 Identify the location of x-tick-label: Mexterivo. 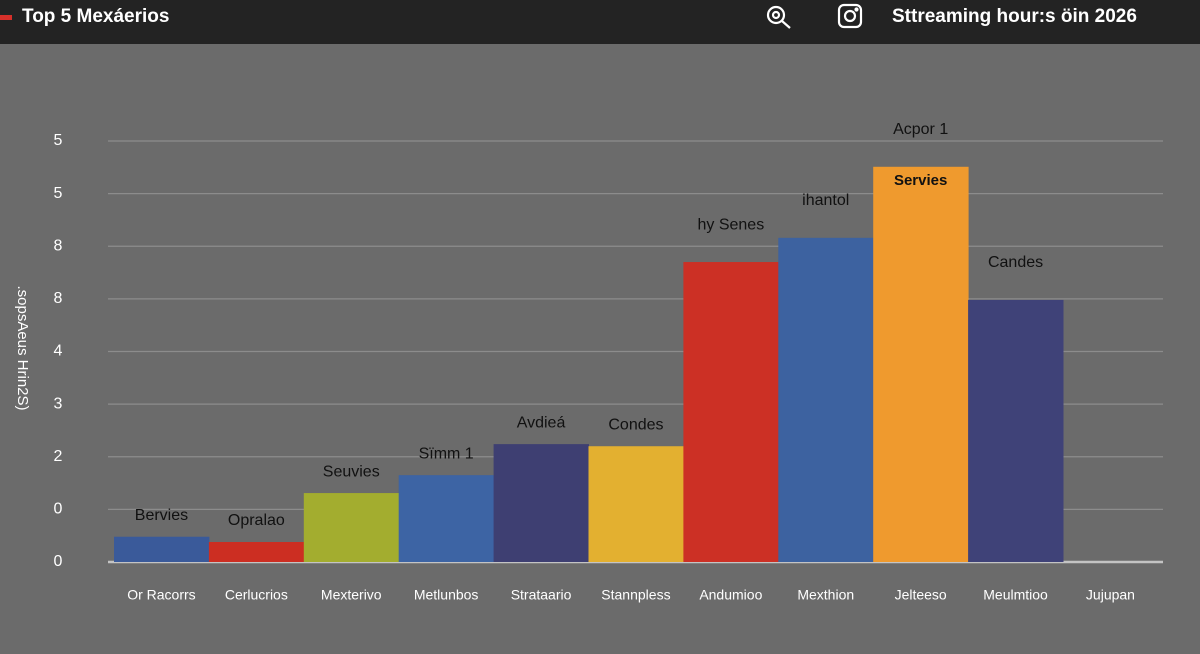
(351, 595).